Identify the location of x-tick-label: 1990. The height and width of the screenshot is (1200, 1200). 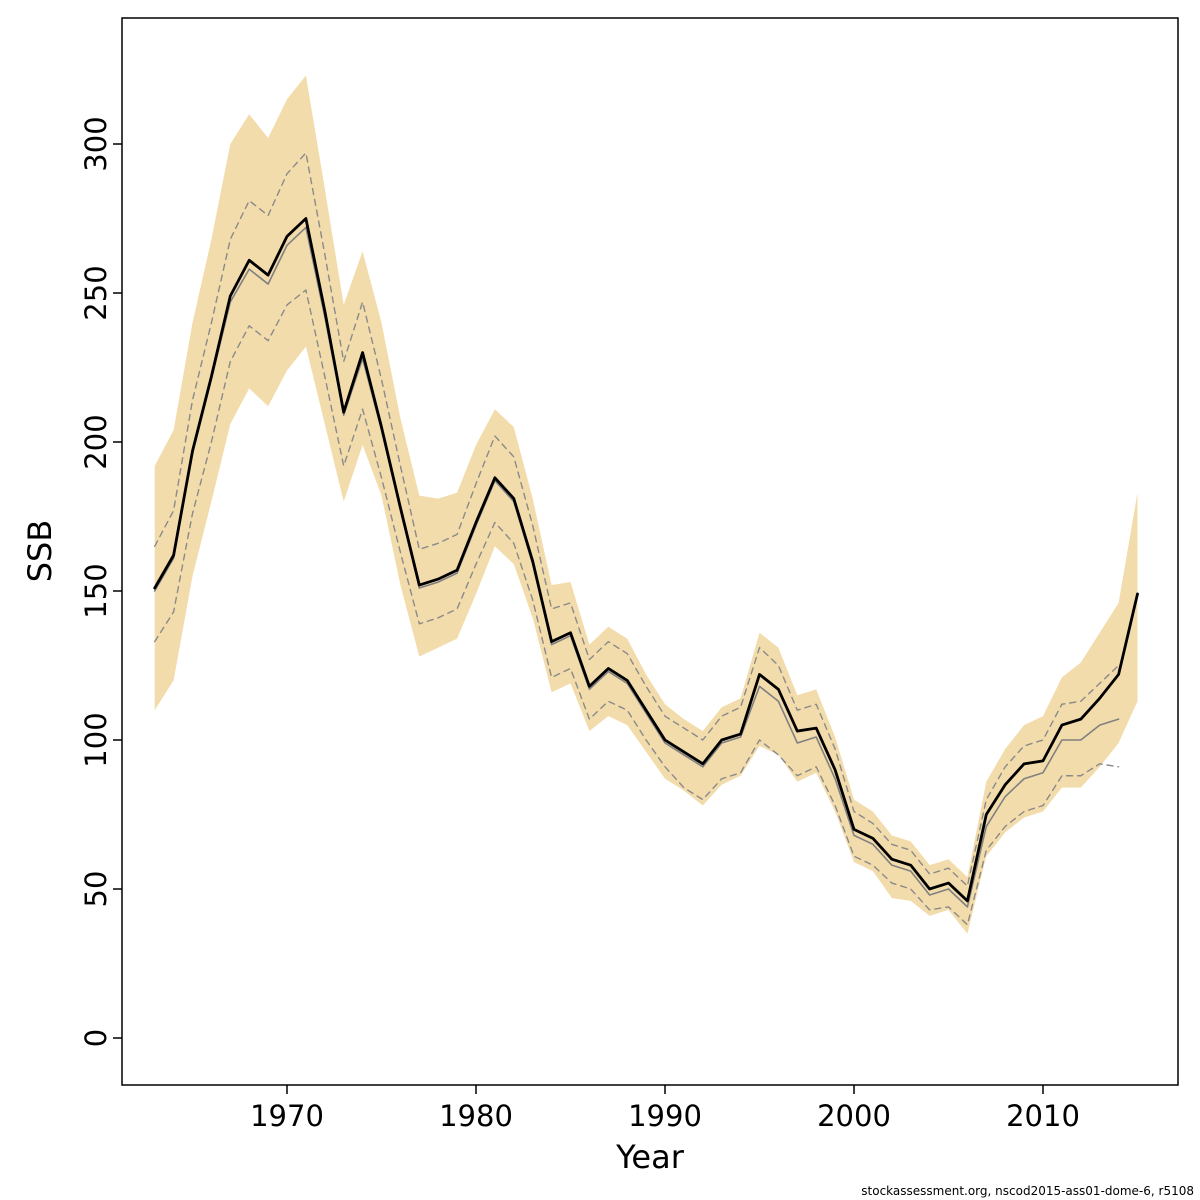
(665, 1116).